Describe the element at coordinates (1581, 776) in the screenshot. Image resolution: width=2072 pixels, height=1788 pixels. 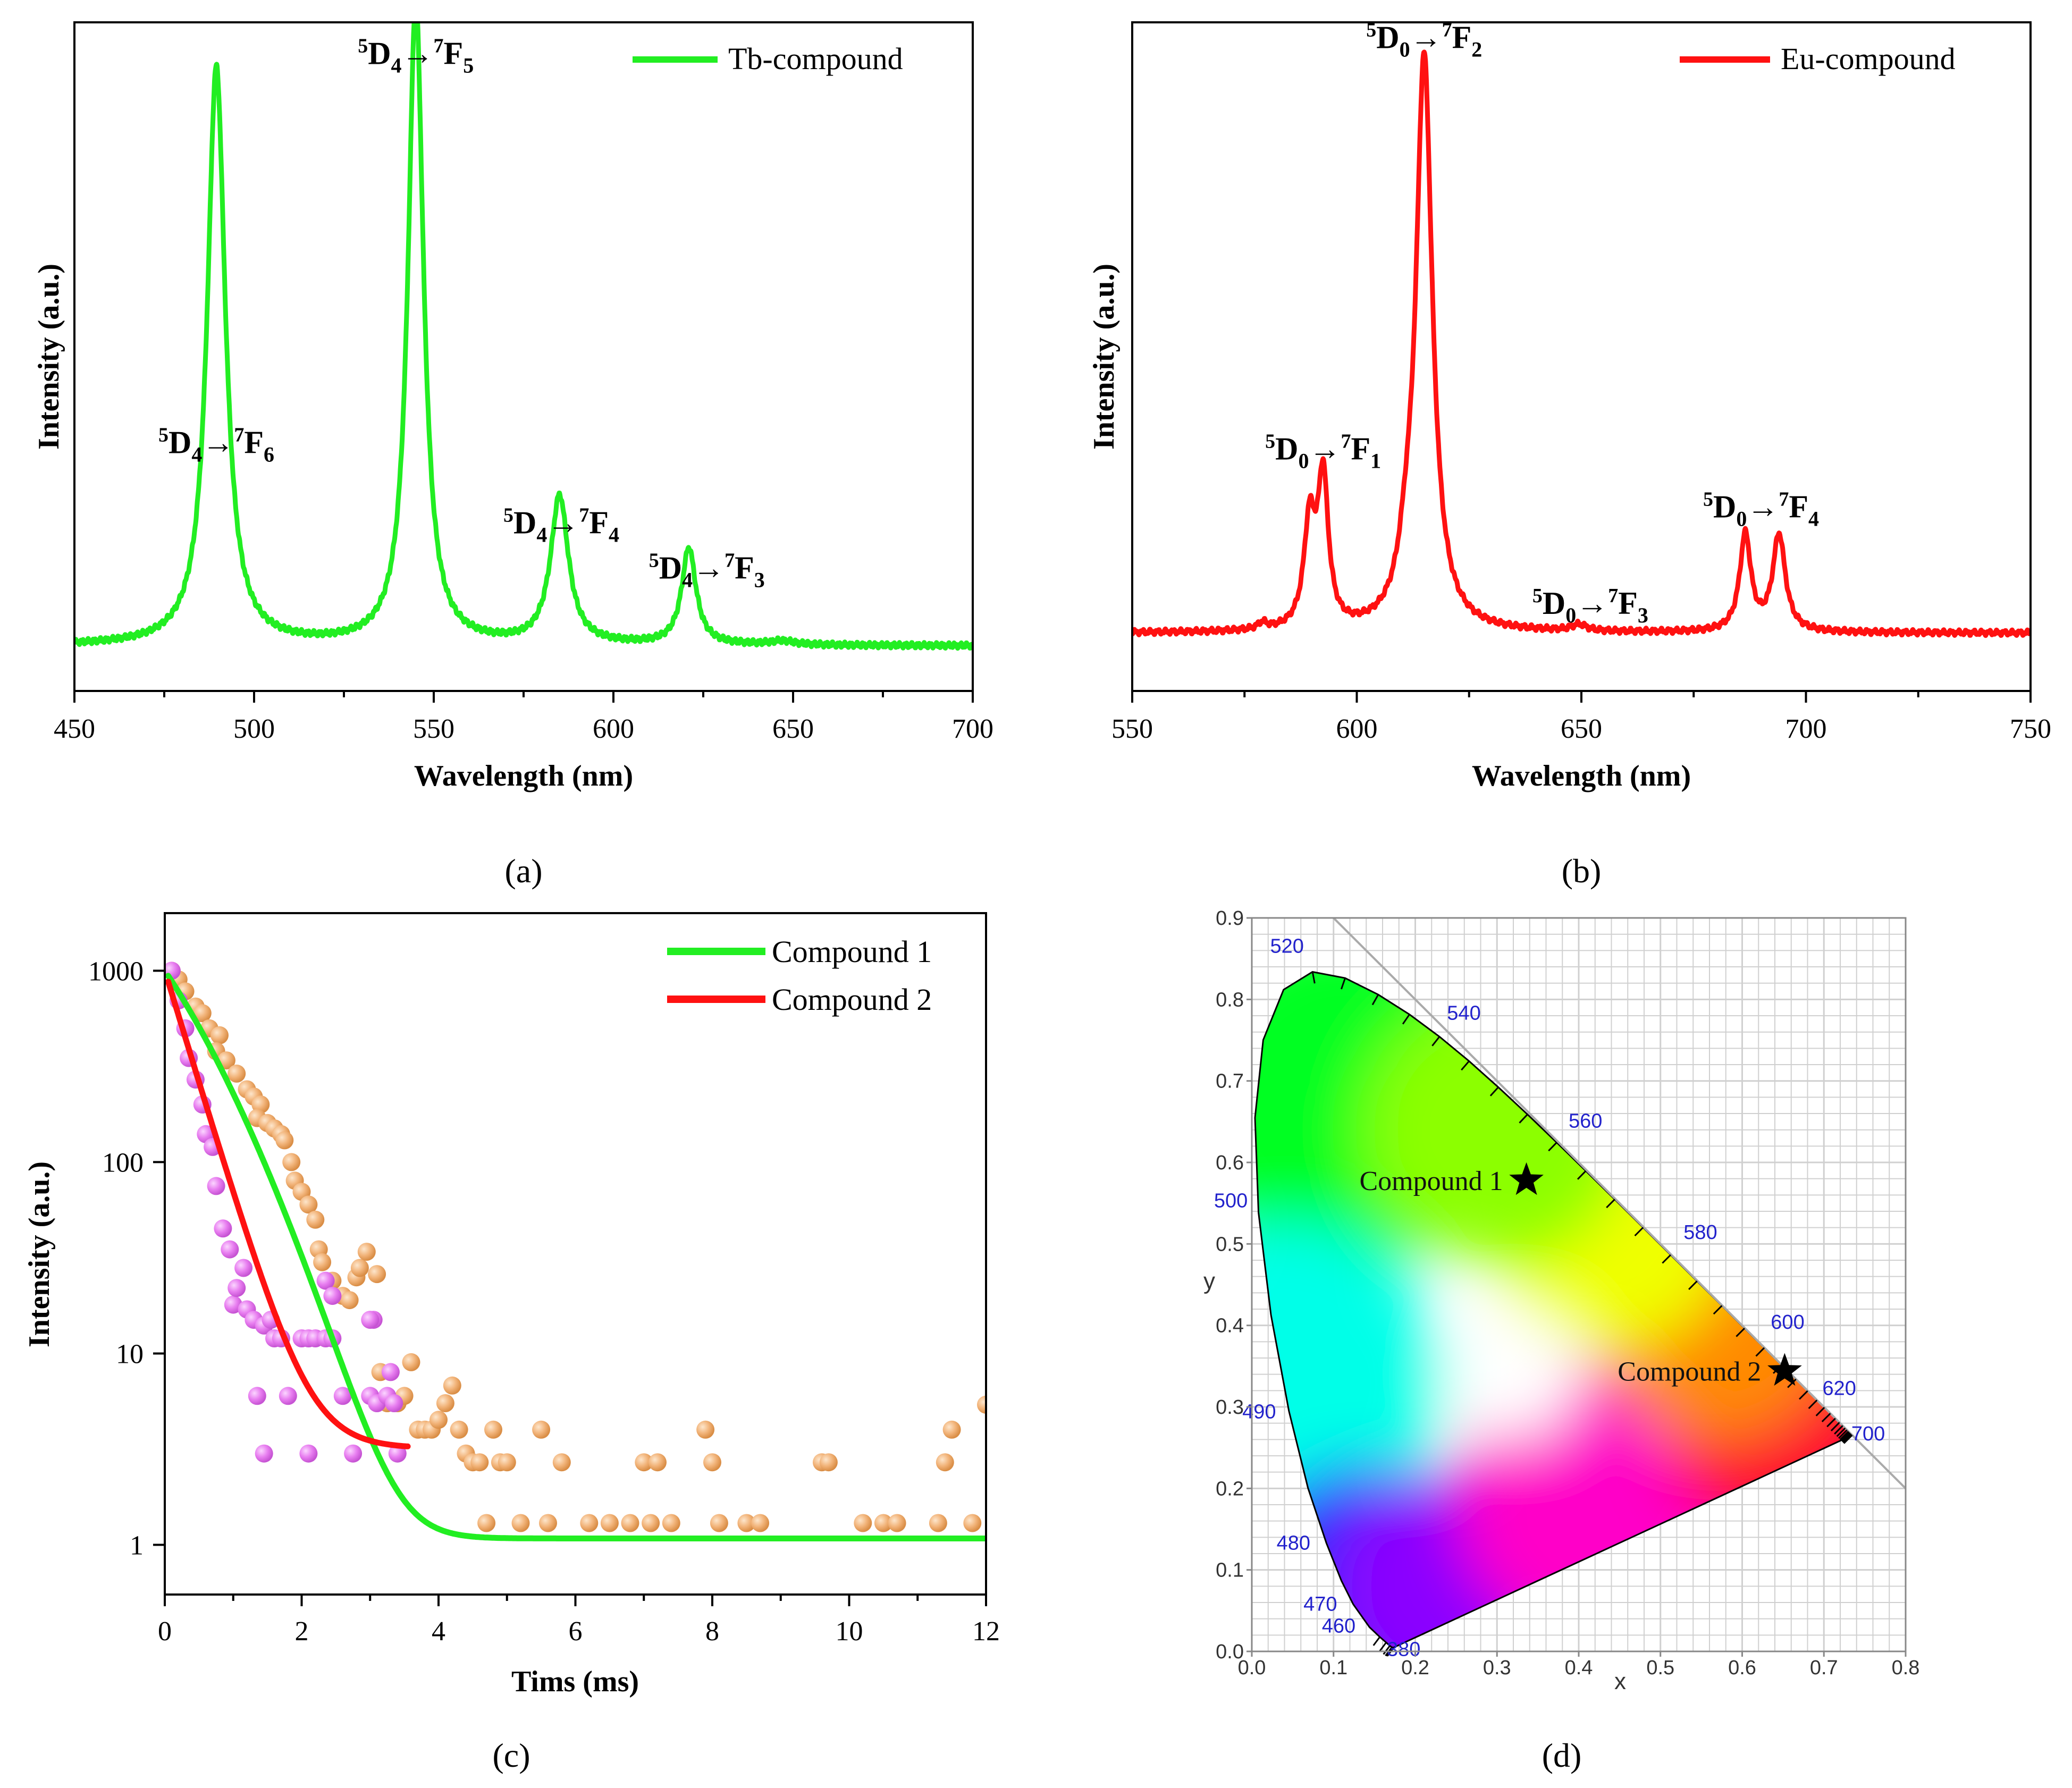
I see `x-axis-label-b: Wavelength (nm)` at that location.